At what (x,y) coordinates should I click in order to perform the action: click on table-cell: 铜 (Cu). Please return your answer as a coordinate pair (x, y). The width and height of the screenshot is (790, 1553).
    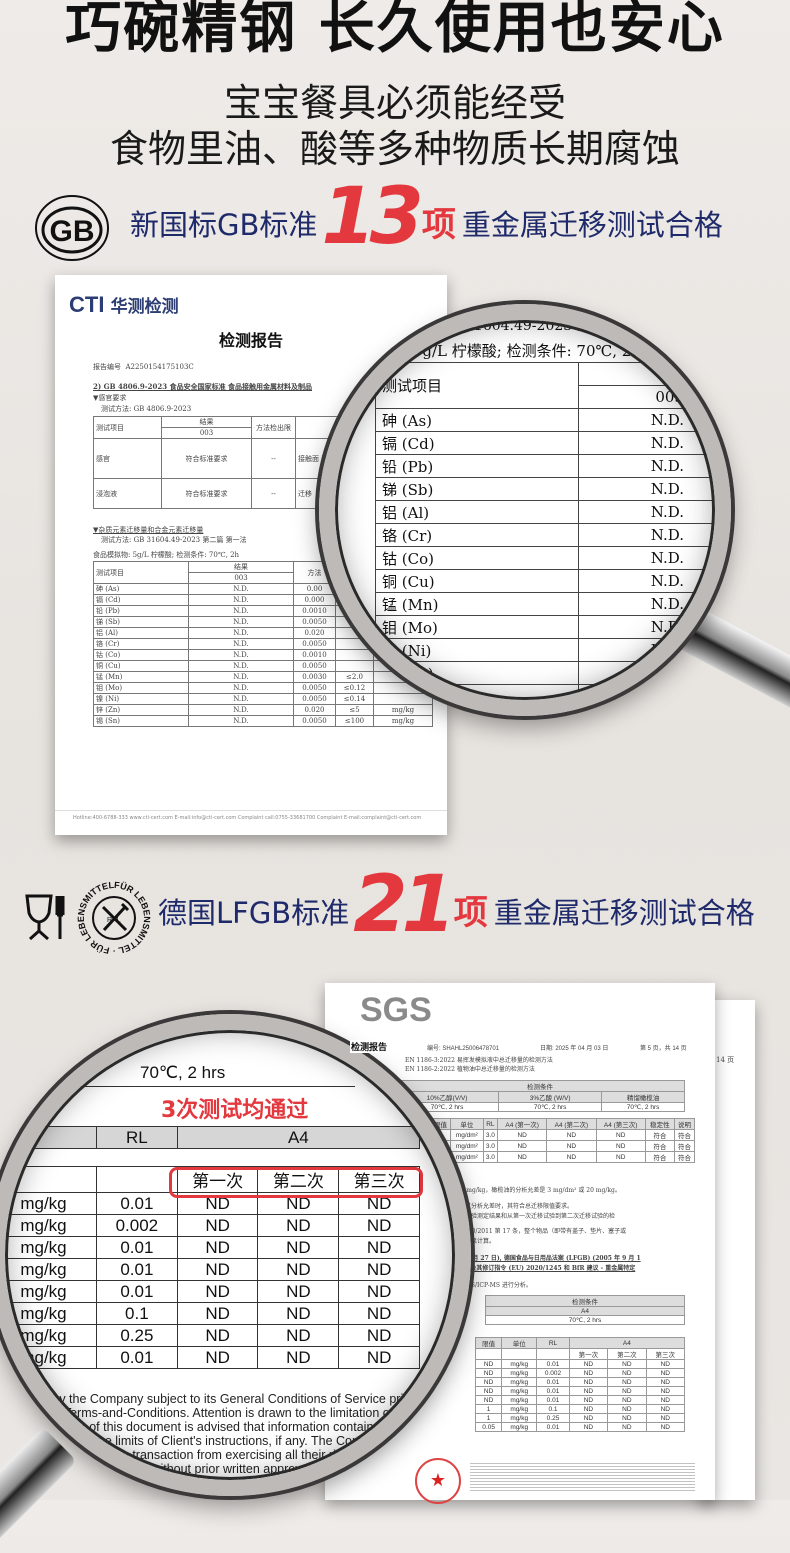
    Looking at the image, I should click on (141, 666).